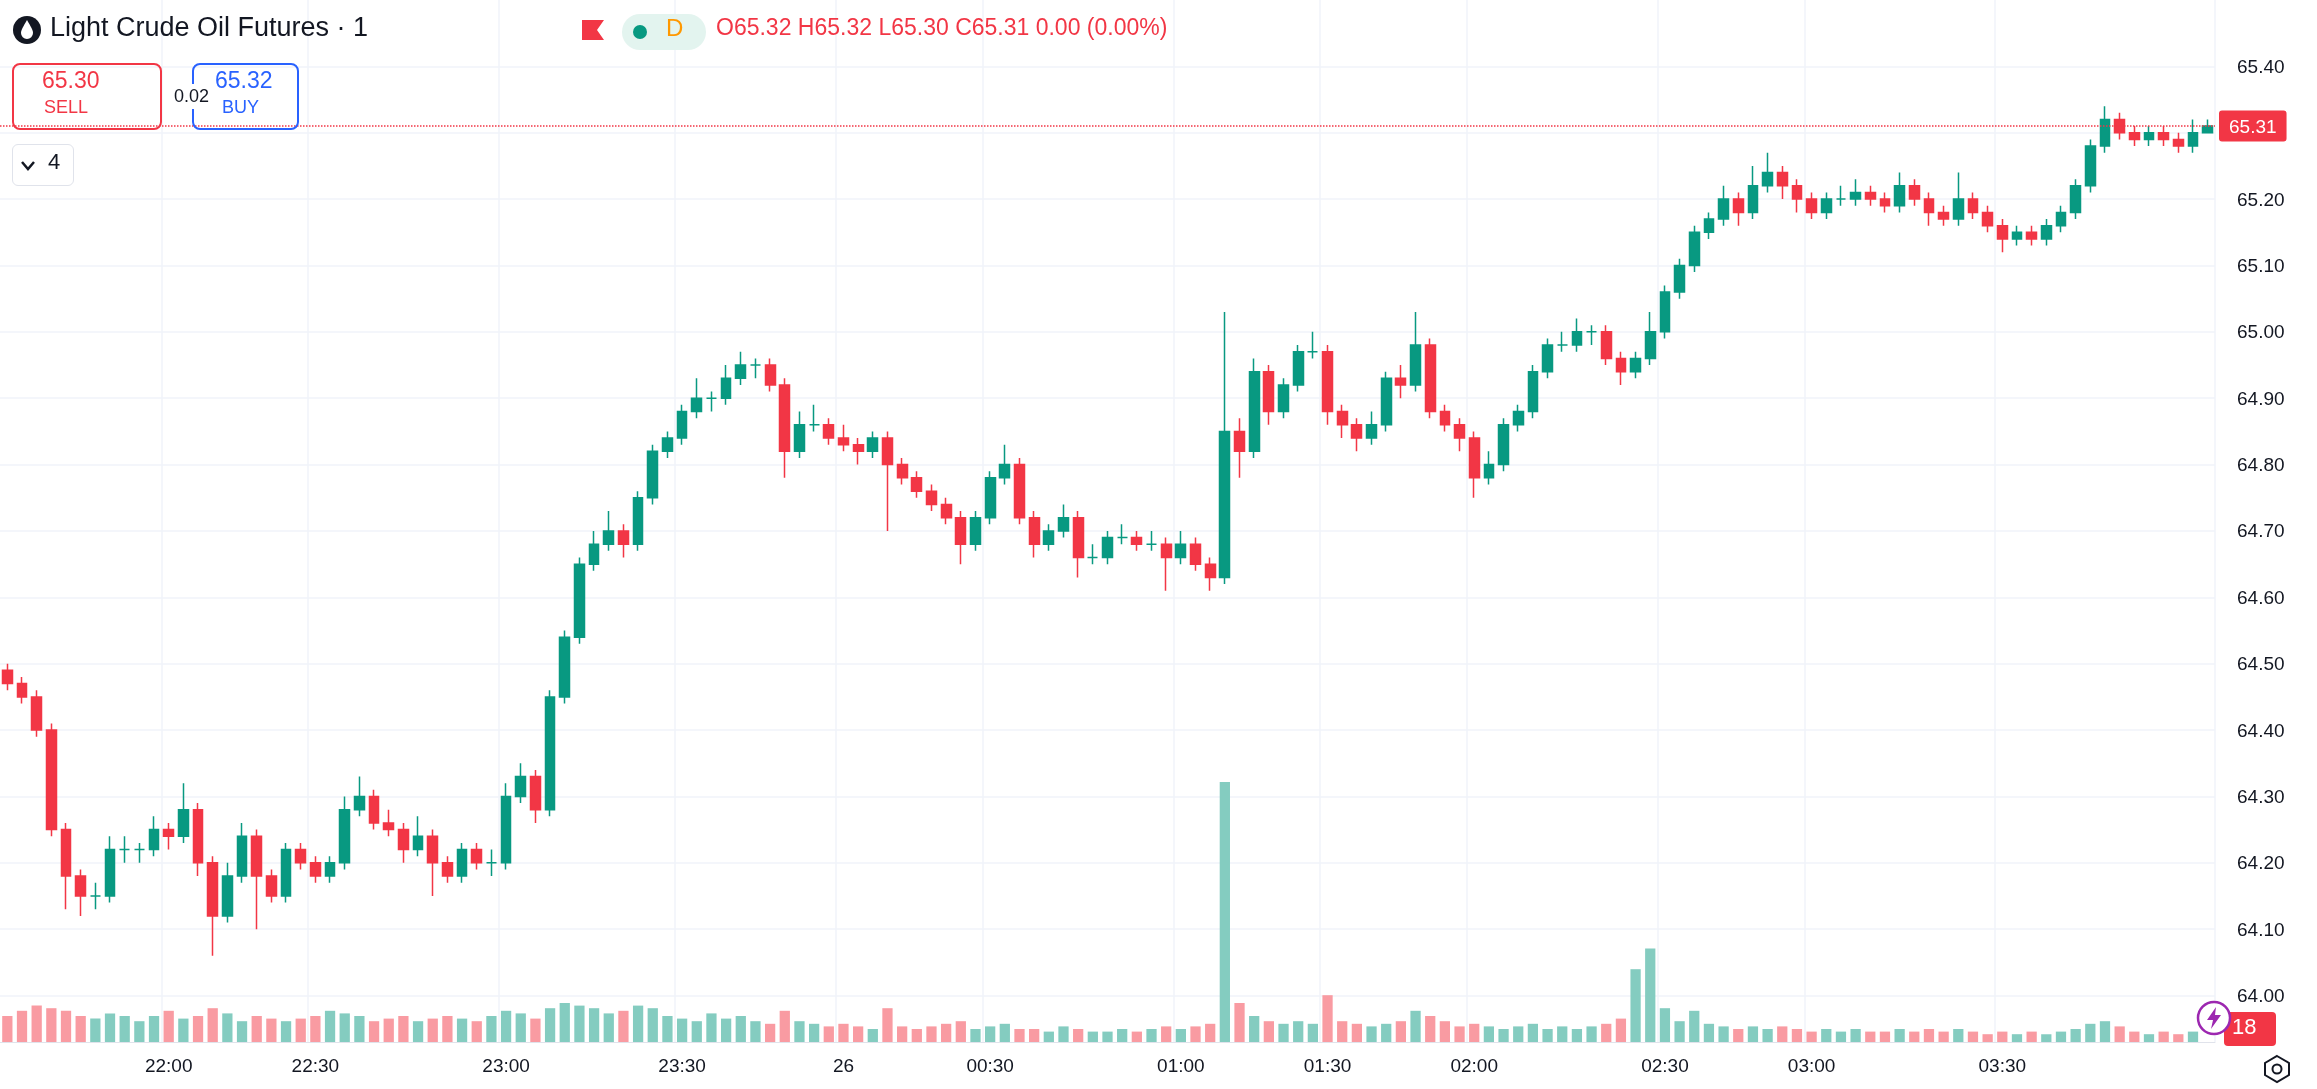  I want to click on y-tick-label: 65.20, so click(2261, 199).